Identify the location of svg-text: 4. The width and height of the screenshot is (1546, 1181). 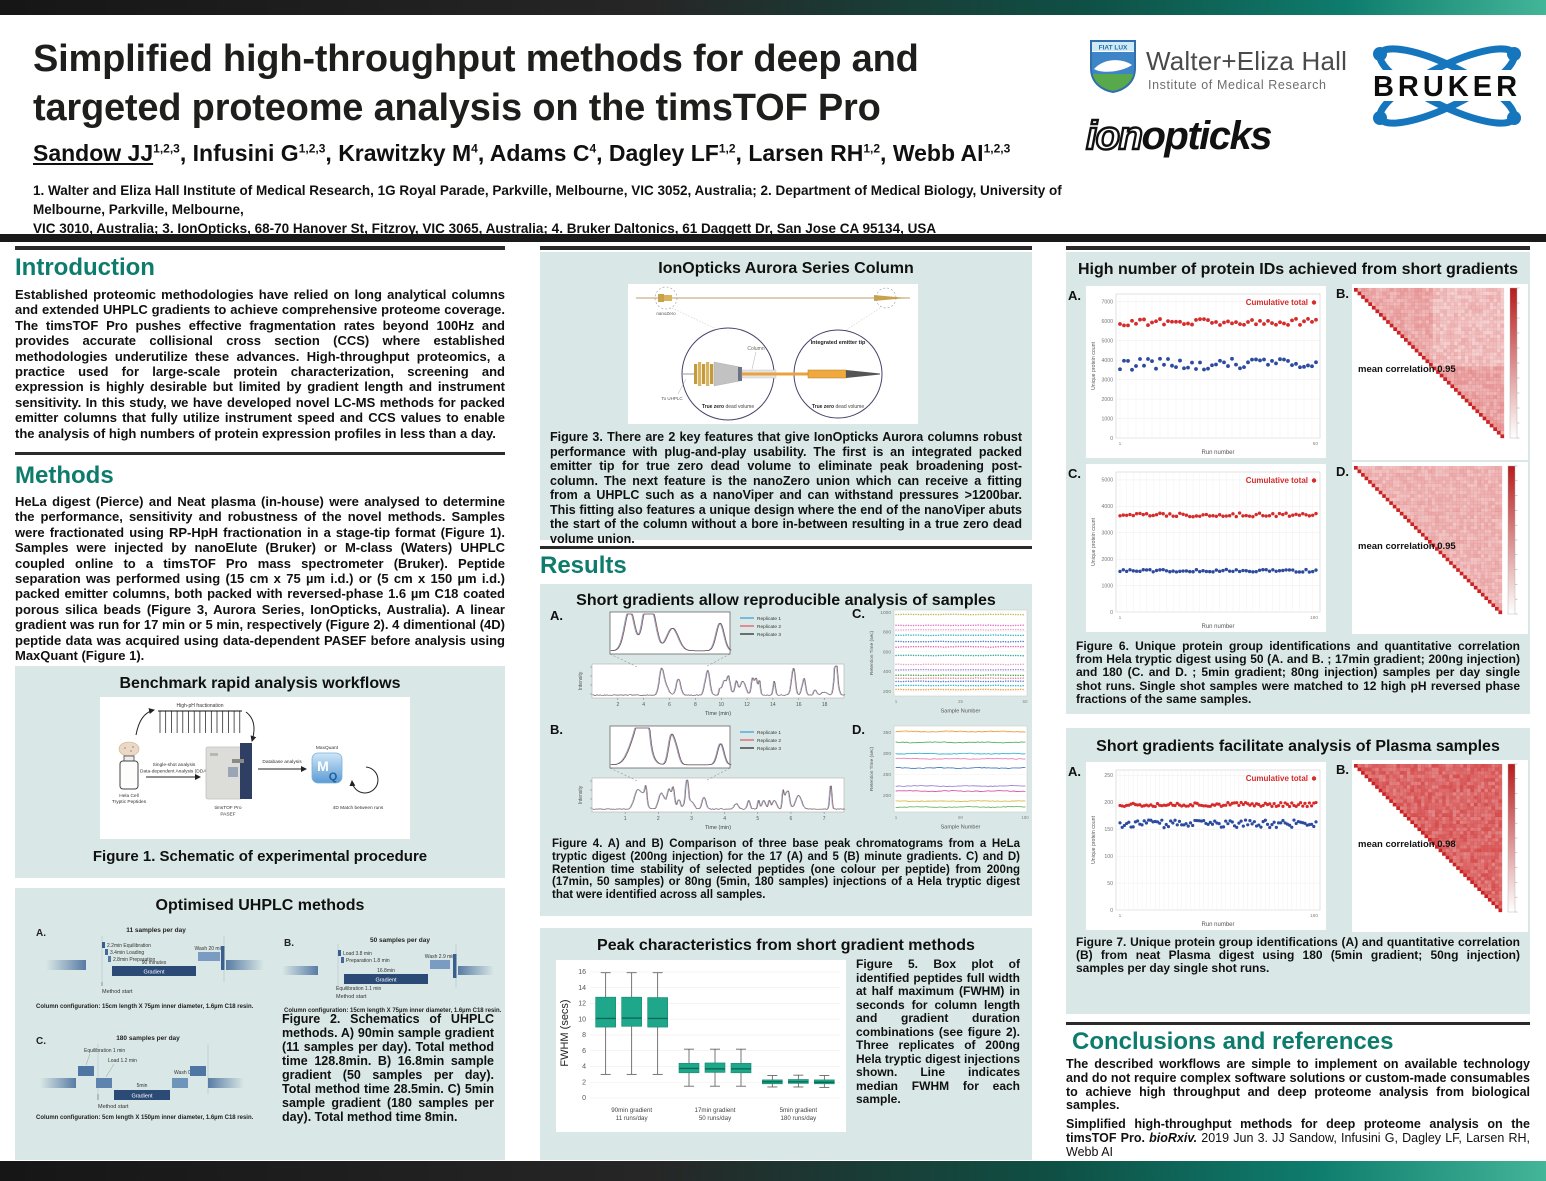
(724, 819).